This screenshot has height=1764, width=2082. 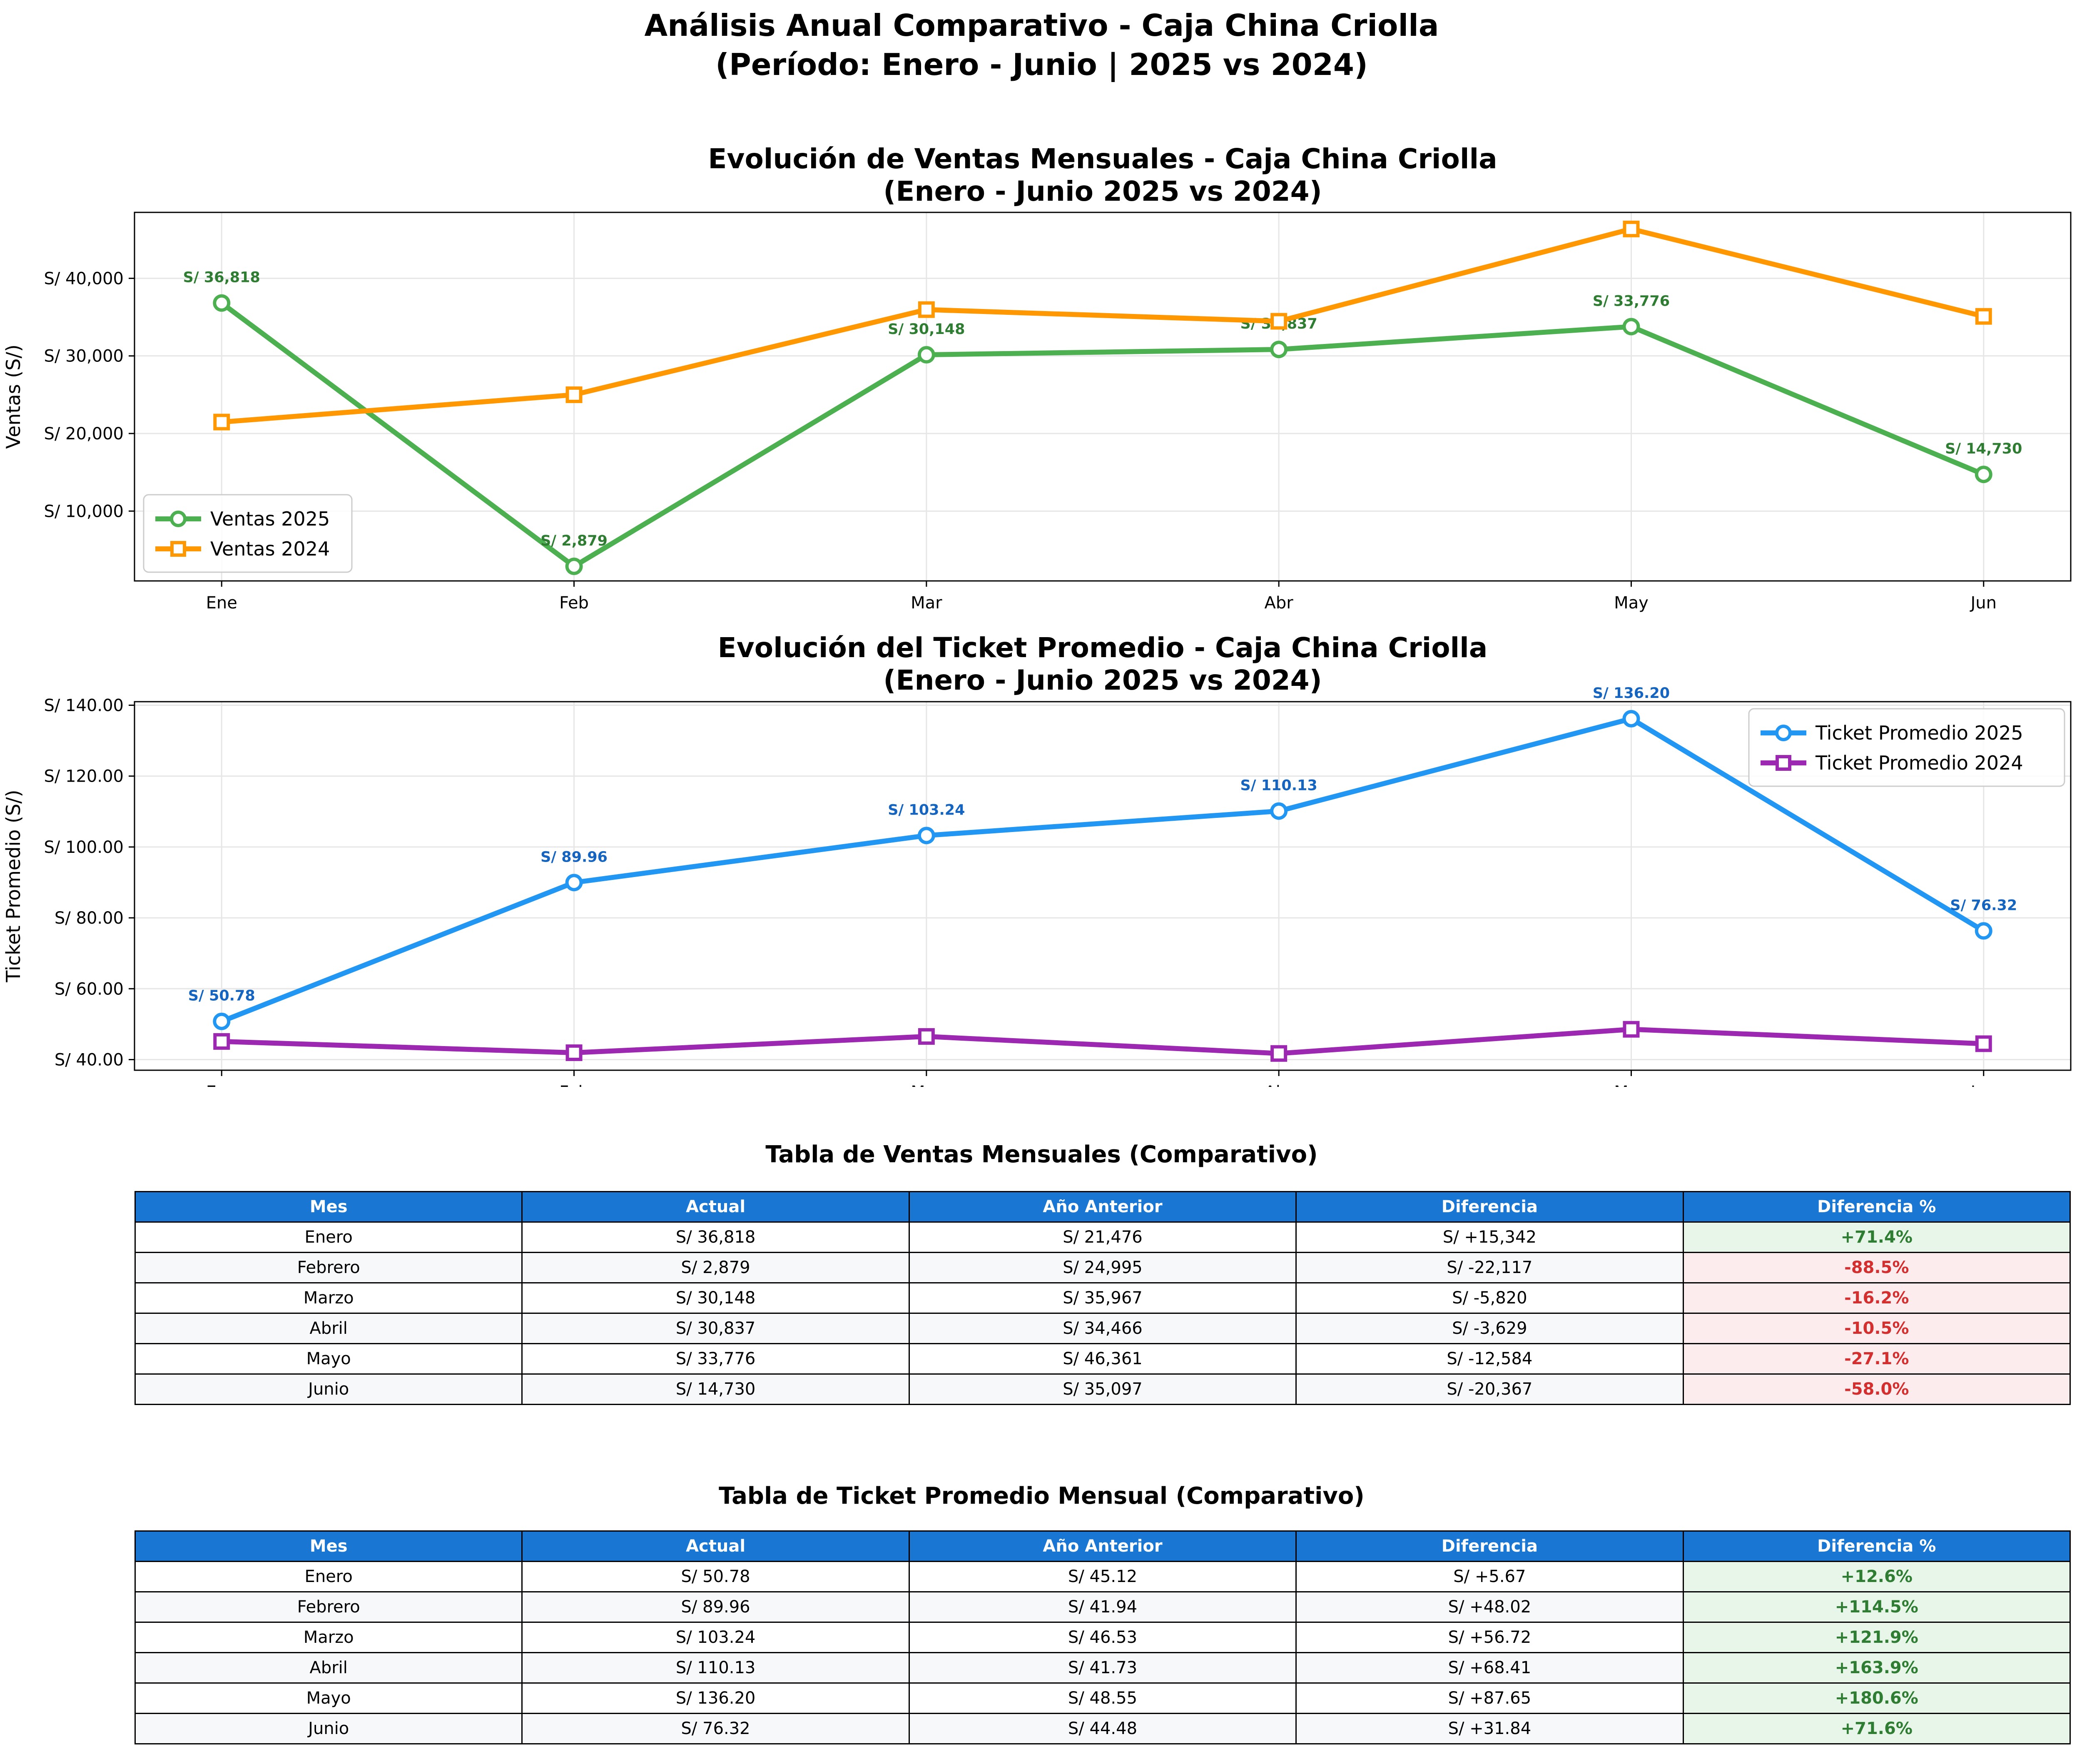 I want to click on ticket-table-header-cell: Año Anterior, so click(x=1102, y=1546).